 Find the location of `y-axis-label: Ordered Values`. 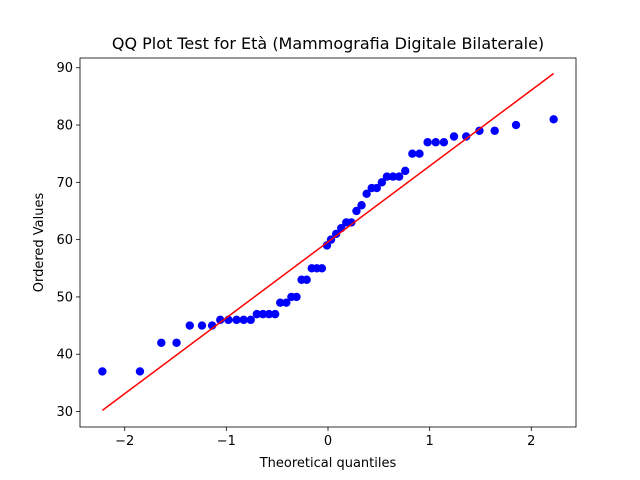

y-axis-label: Ordered Values is located at coordinates (39, 243).